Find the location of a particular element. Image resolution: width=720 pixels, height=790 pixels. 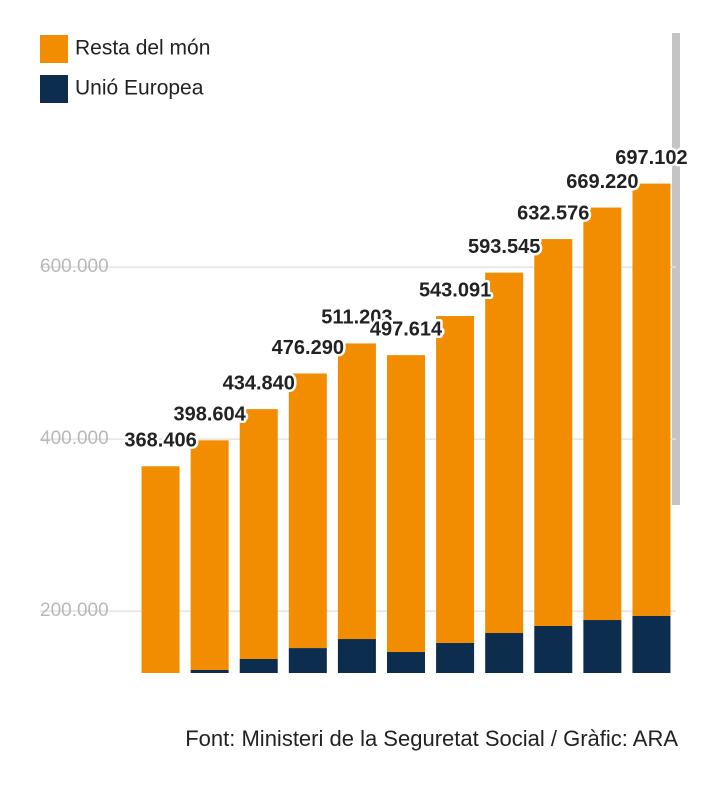

legend-label: Resta del món is located at coordinates (142, 48).